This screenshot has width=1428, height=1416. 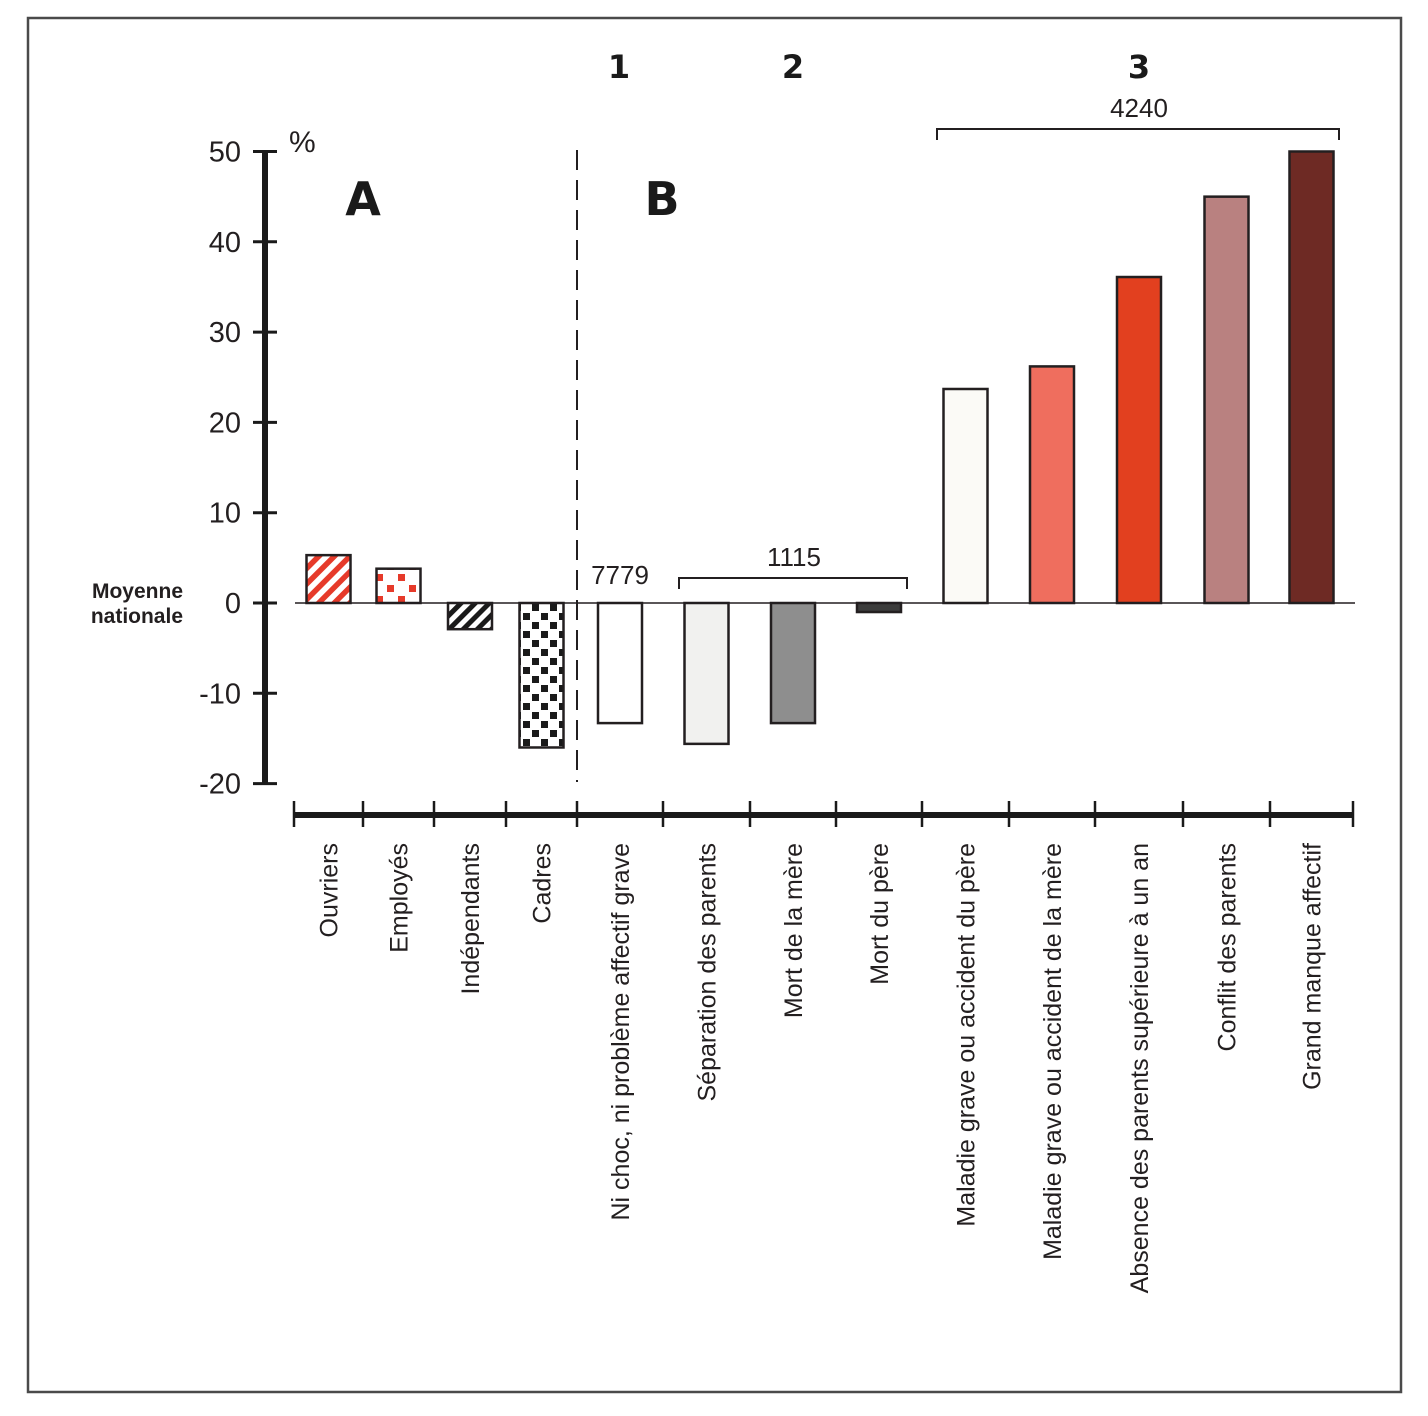 What do you see at coordinates (225, 153) in the screenshot?
I see `y-tick-label: 50` at bounding box center [225, 153].